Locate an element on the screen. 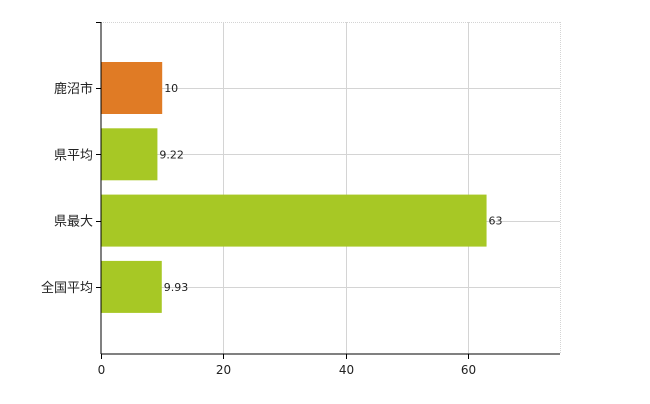 The height and width of the screenshot is (404, 650). data-label: 9.93 is located at coordinates (176, 287).